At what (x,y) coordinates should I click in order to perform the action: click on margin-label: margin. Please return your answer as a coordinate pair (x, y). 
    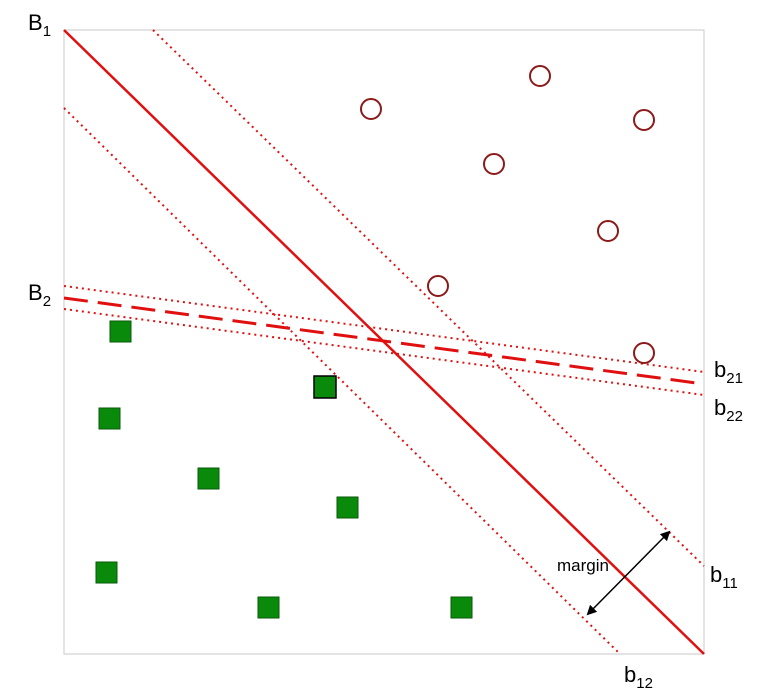
    Looking at the image, I should click on (583, 565).